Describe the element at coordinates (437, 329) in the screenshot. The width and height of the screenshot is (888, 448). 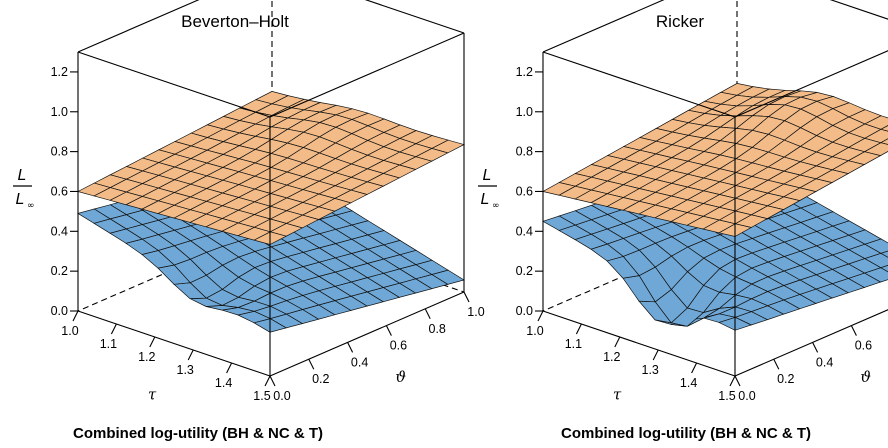
I see `y-tick-label: 0.8` at that location.